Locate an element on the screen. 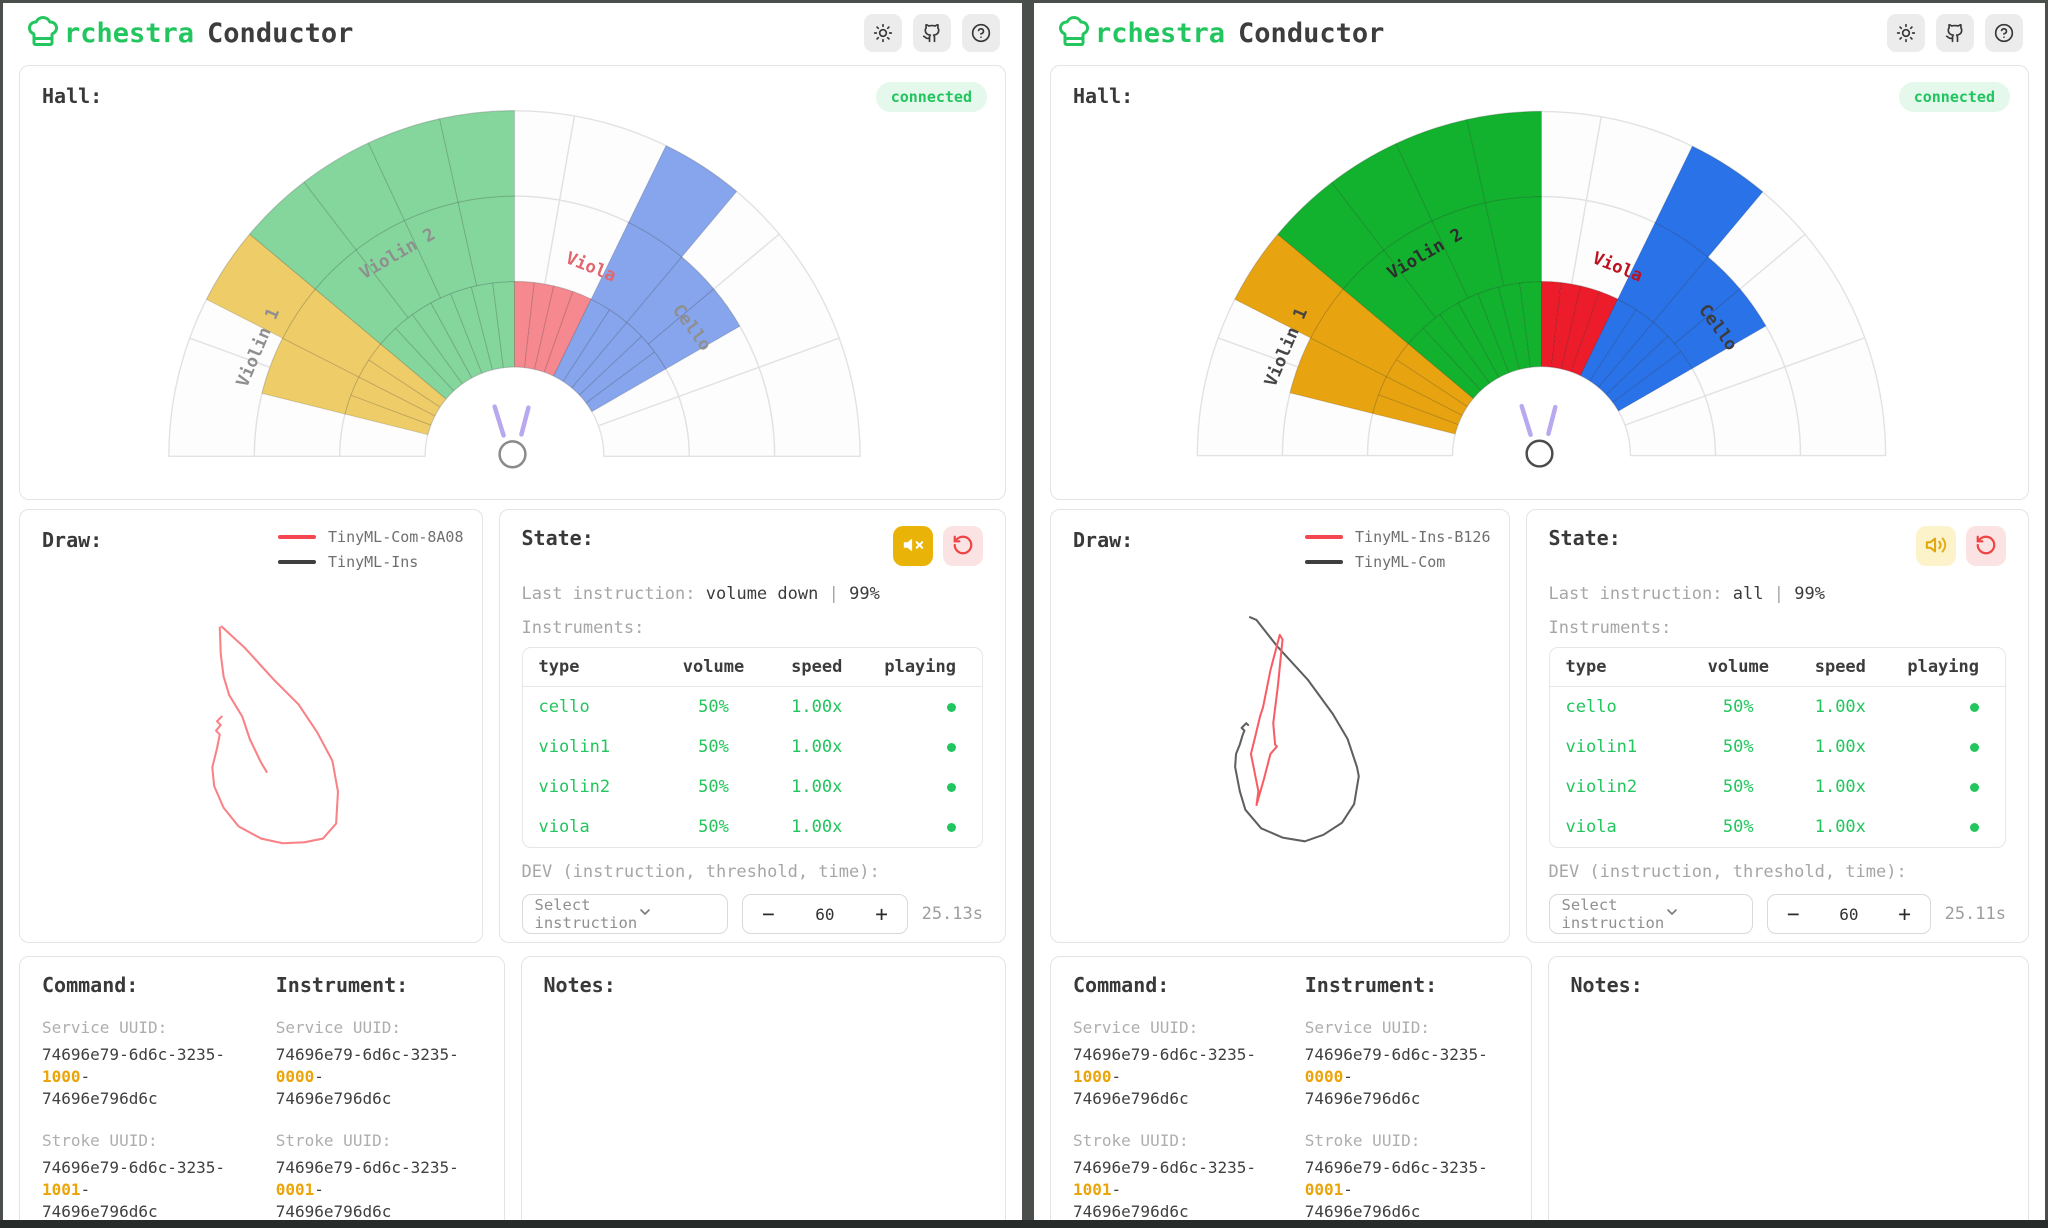 Image resolution: width=2048 pixels, height=1228 pixels. app-header: rchestra Conductor is located at coordinates (1539, 33).